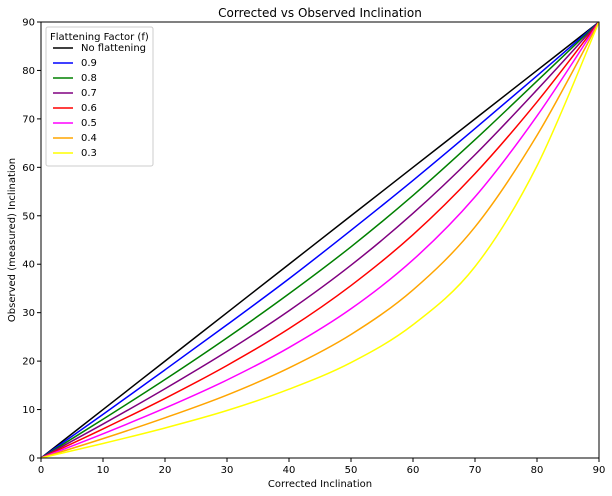 The height and width of the screenshot is (496, 612). What do you see at coordinates (227, 470) in the screenshot?
I see `x-tick-label: 30` at bounding box center [227, 470].